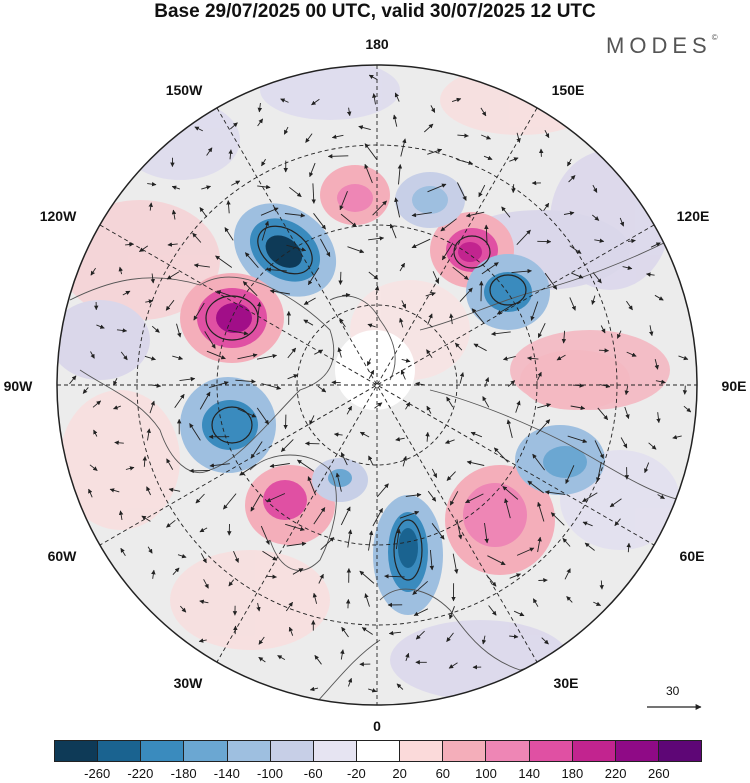  Describe the element at coordinates (568, 90) in the screenshot. I see `lon-label-150e: 150E` at that location.